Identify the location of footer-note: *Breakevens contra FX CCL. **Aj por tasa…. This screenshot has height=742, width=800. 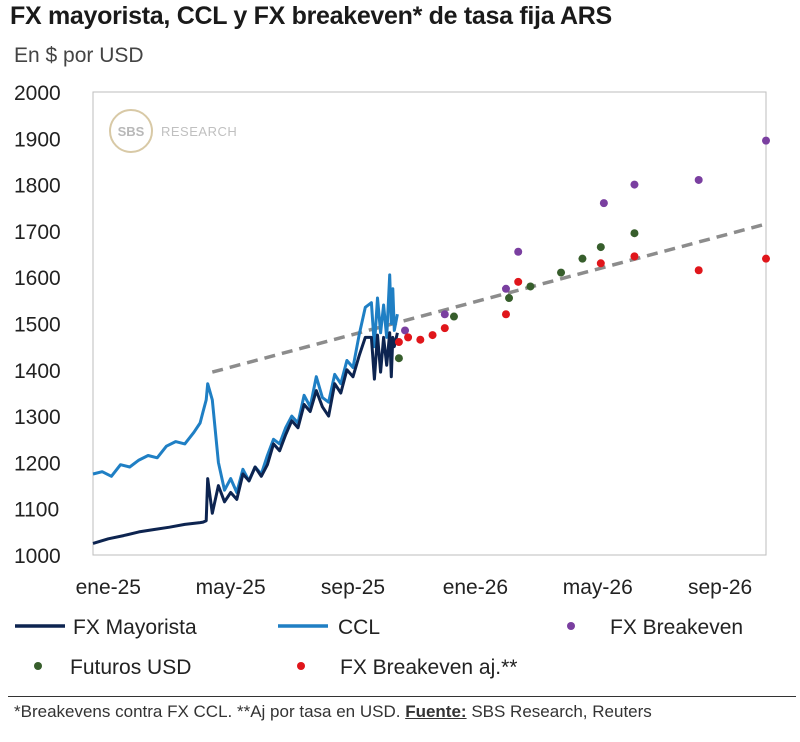
(207, 711).